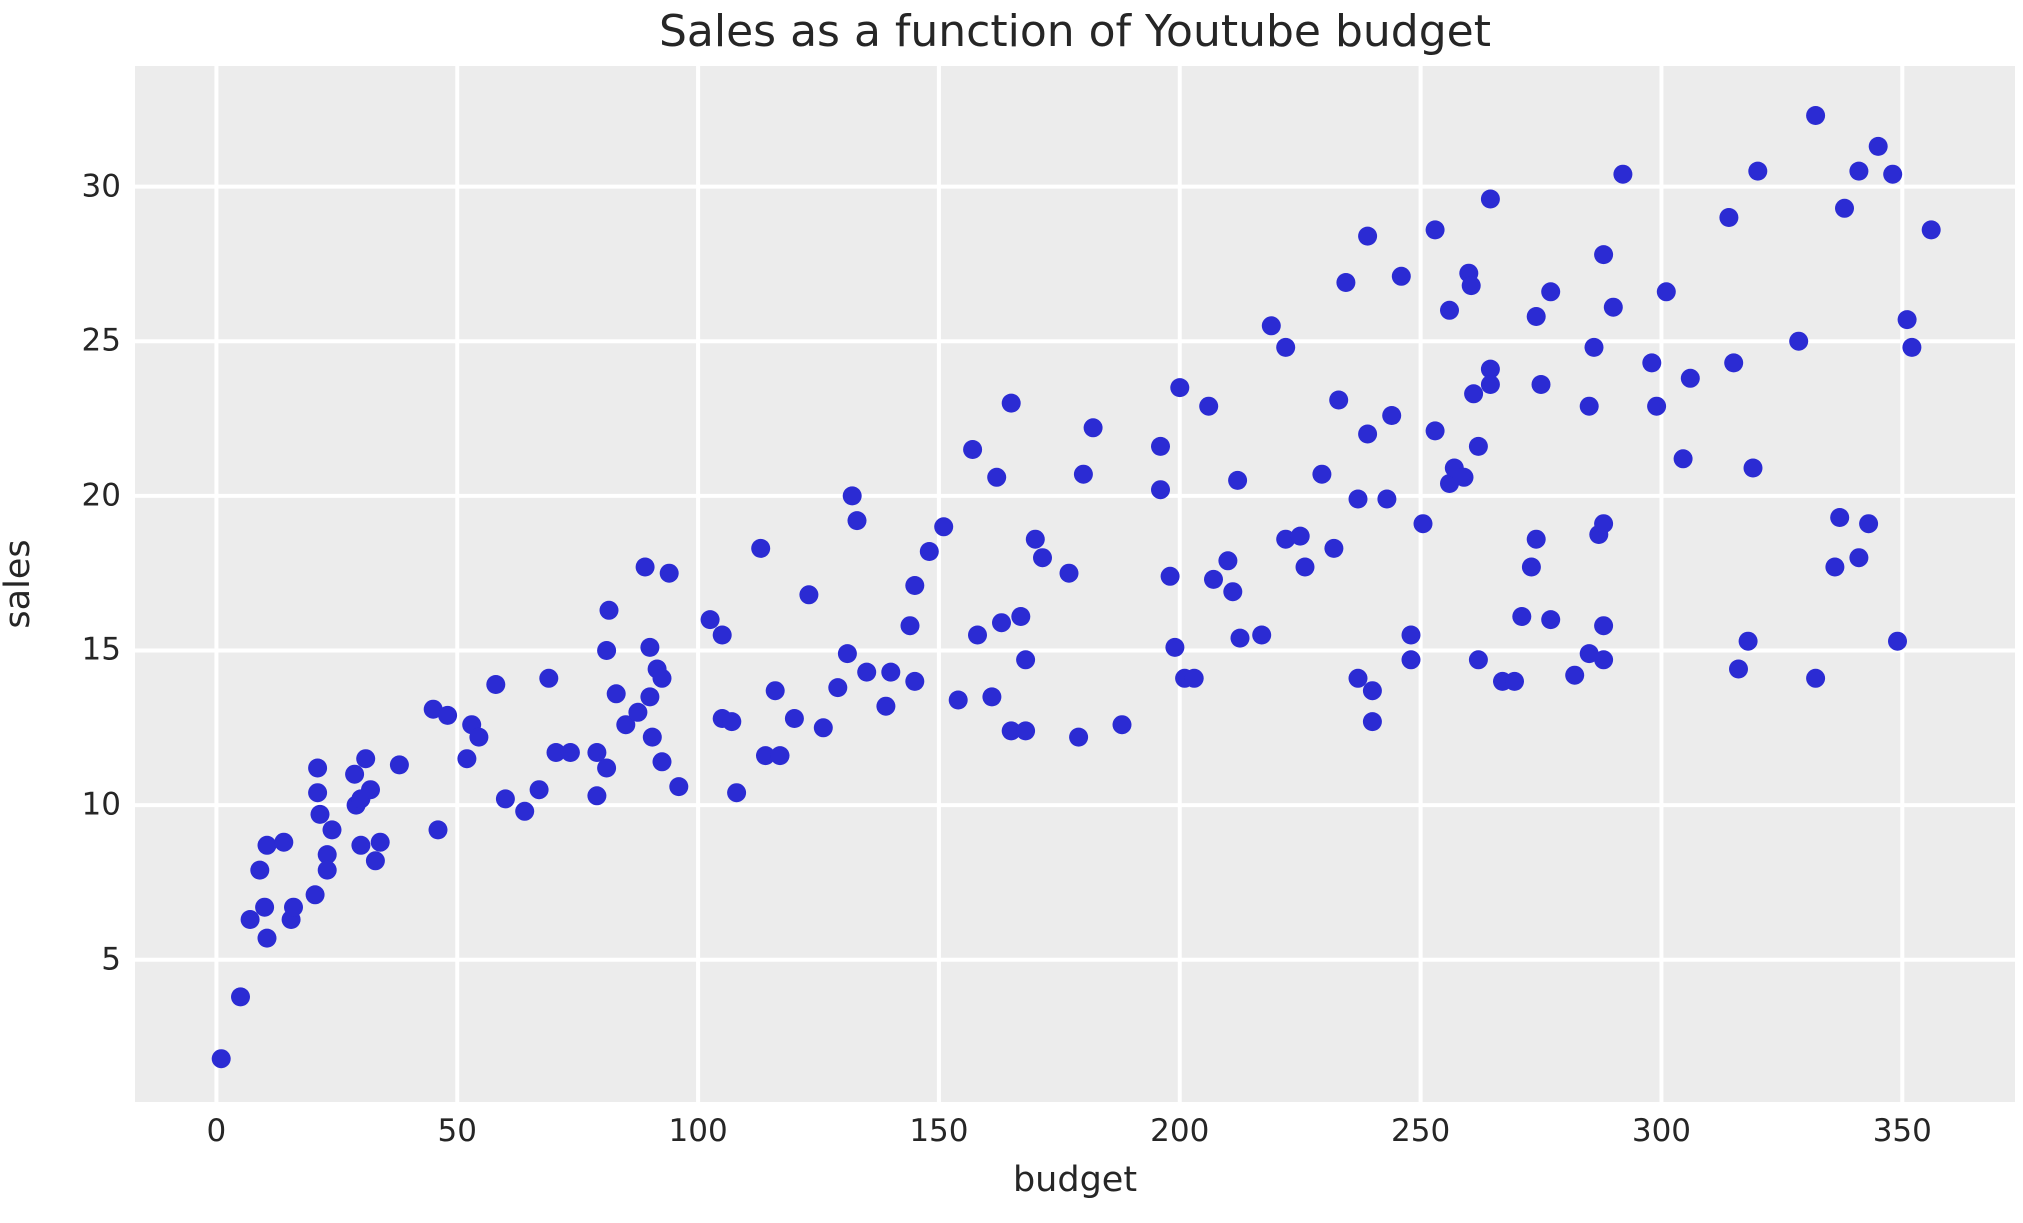  What do you see at coordinates (101, 340) in the screenshot?
I see `y-tick-label: 25` at bounding box center [101, 340].